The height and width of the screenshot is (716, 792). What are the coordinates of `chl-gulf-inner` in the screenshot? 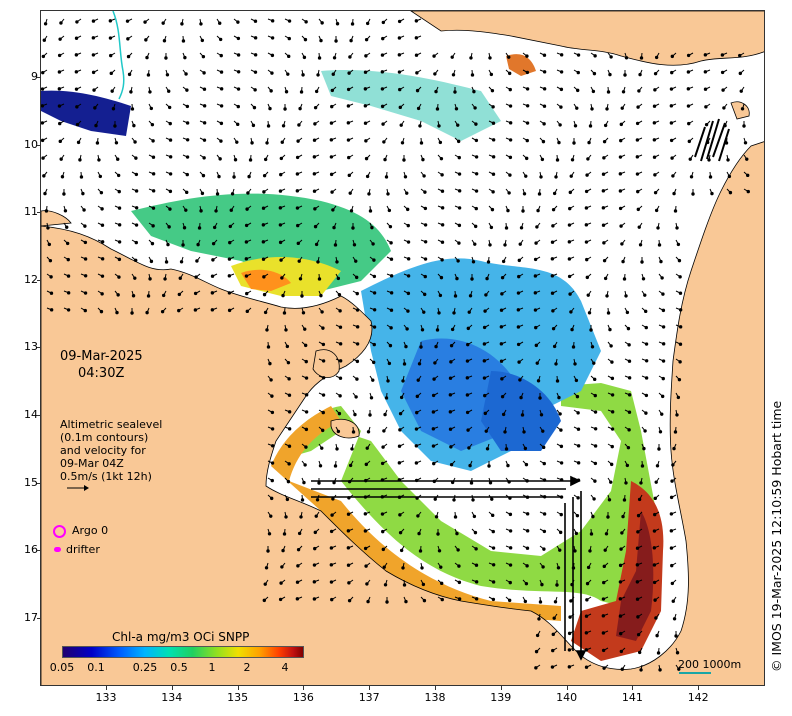 It's located at (521, 411).